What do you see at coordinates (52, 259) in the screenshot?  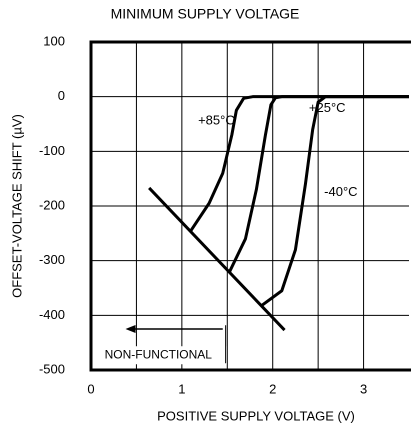 I see `y-tick-label: -300` at bounding box center [52, 259].